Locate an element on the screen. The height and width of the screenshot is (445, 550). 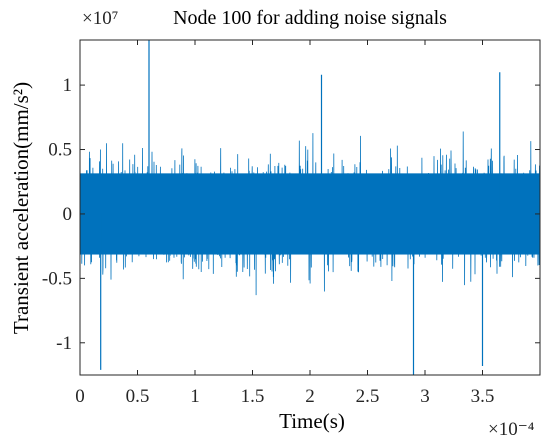
x-tick-label: 1 is located at coordinates (195, 396).